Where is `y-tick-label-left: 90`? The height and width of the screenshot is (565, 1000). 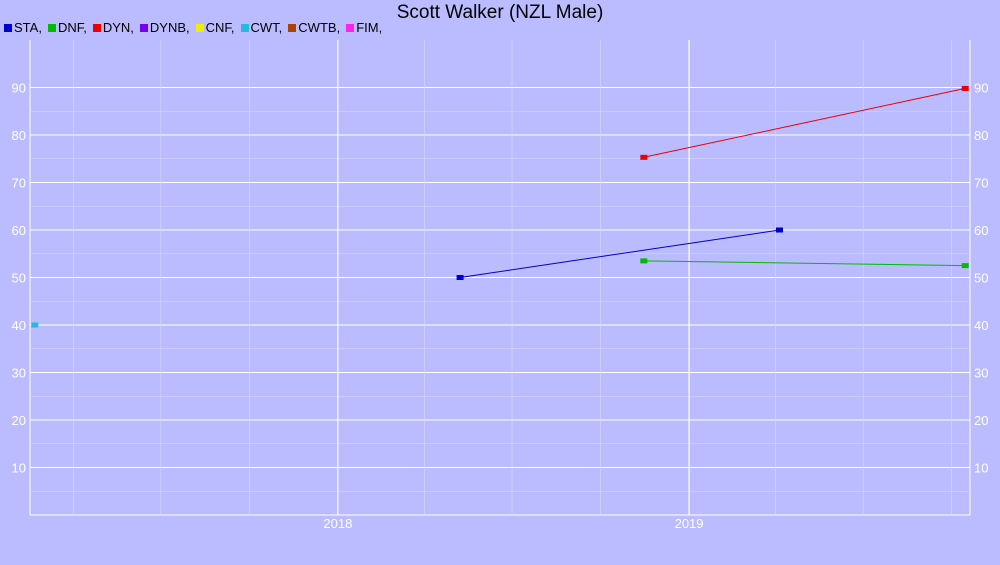
y-tick-label-left: 90 is located at coordinates (19, 88).